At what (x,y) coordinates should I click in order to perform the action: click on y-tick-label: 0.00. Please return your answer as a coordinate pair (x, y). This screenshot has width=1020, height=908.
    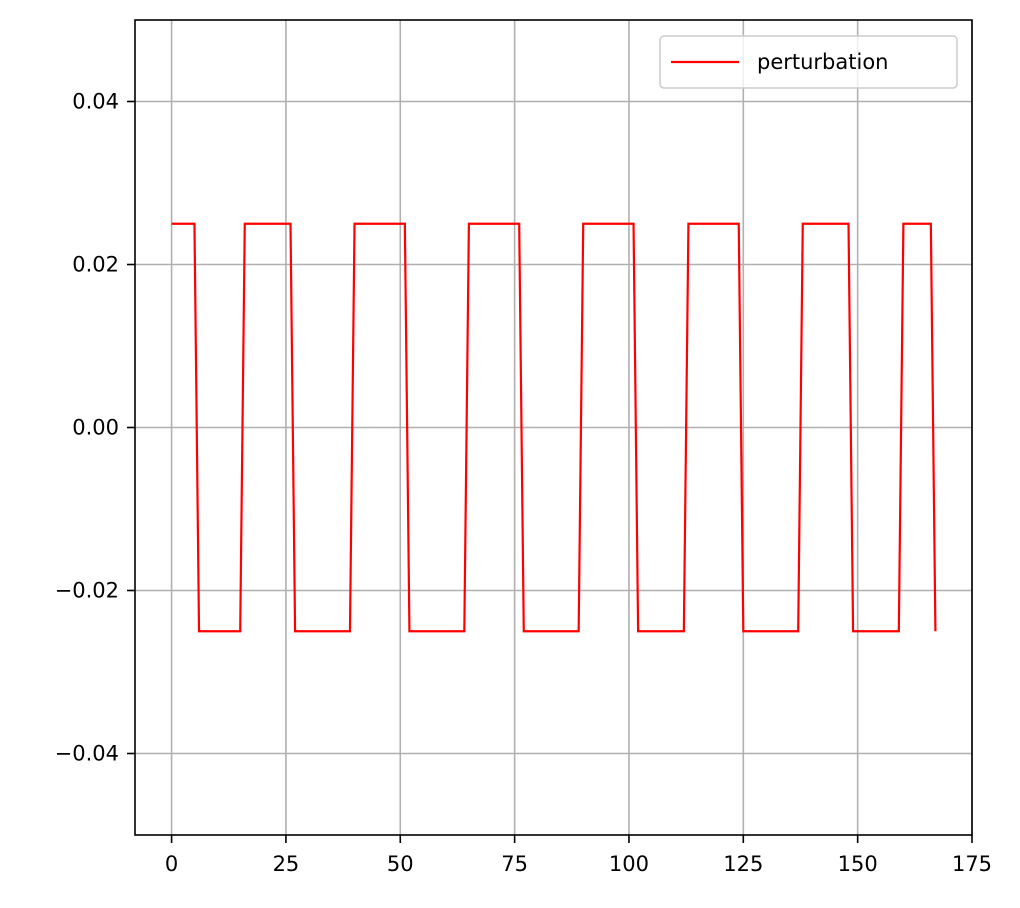
    Looking at the image, I should click on (95, 428).